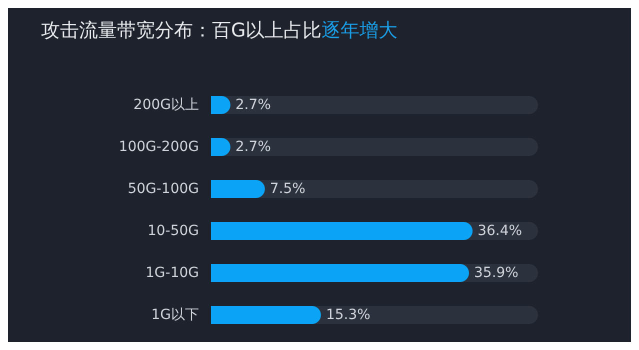 Image resolution: width=639 pixels, height=350 pixels. What do you see at coordinates (496, 273) in the screenshot?
I see `data-label: 35.9%` at bounding box center [496, 273].